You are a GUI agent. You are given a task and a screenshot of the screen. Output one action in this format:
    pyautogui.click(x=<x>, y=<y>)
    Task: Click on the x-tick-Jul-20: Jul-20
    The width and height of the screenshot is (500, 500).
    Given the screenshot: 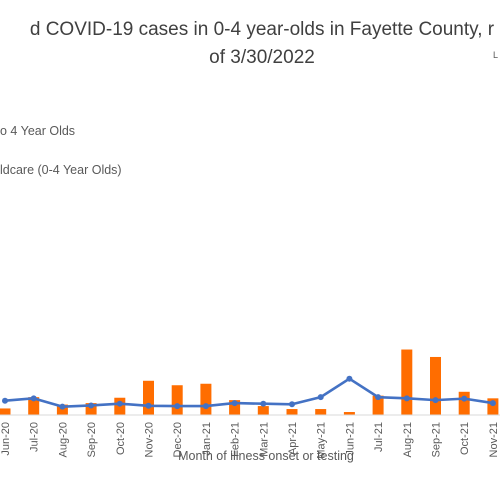 What is the action you would take?
    pyautogui.click(x=35, y=437)
    